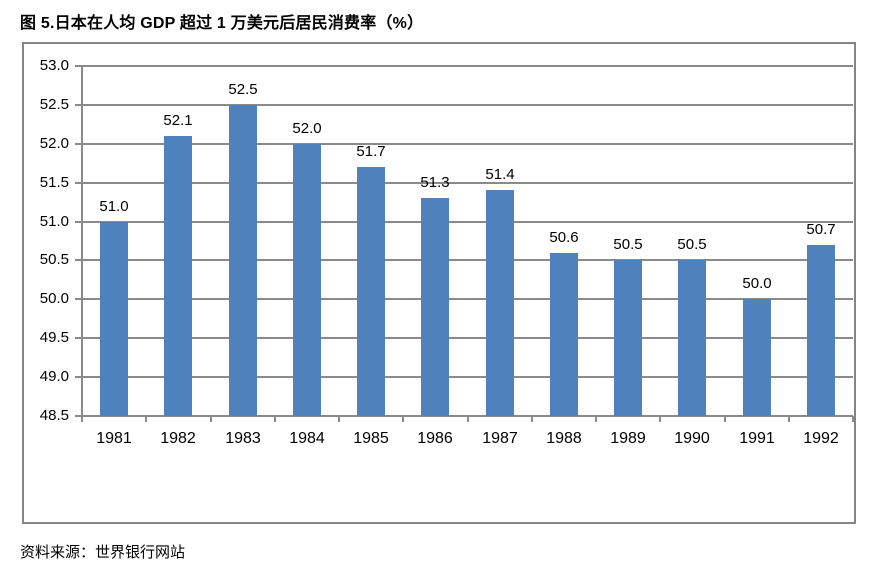 This screenshot has height=575, width=882. I want to click on x-axis-label-1983: 1983, so click(243, 438).